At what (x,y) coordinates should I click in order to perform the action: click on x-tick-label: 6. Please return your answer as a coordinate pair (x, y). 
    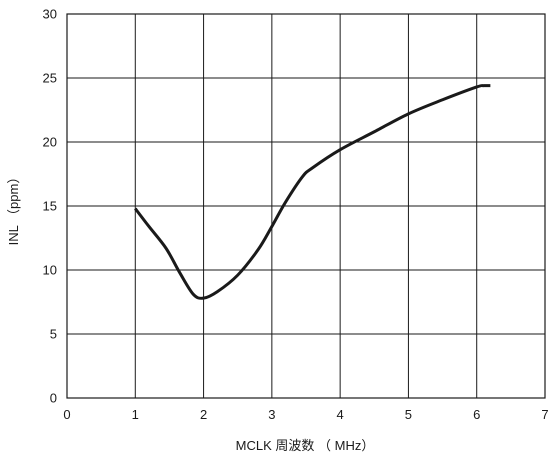
    Looking at the image, I should click on (476, 414).